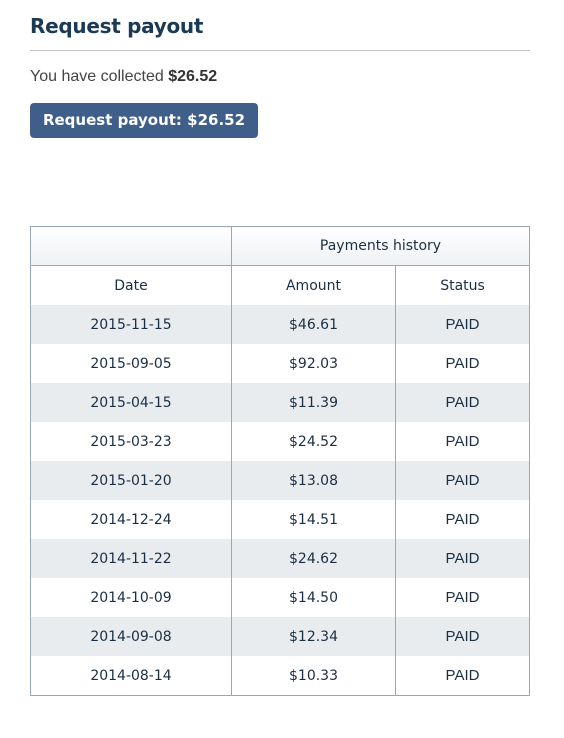 The height and width of the screenshot is (738, 564). I want to click on table-row: 2014-12-24 $14.51 PAID, so click(280, 519).